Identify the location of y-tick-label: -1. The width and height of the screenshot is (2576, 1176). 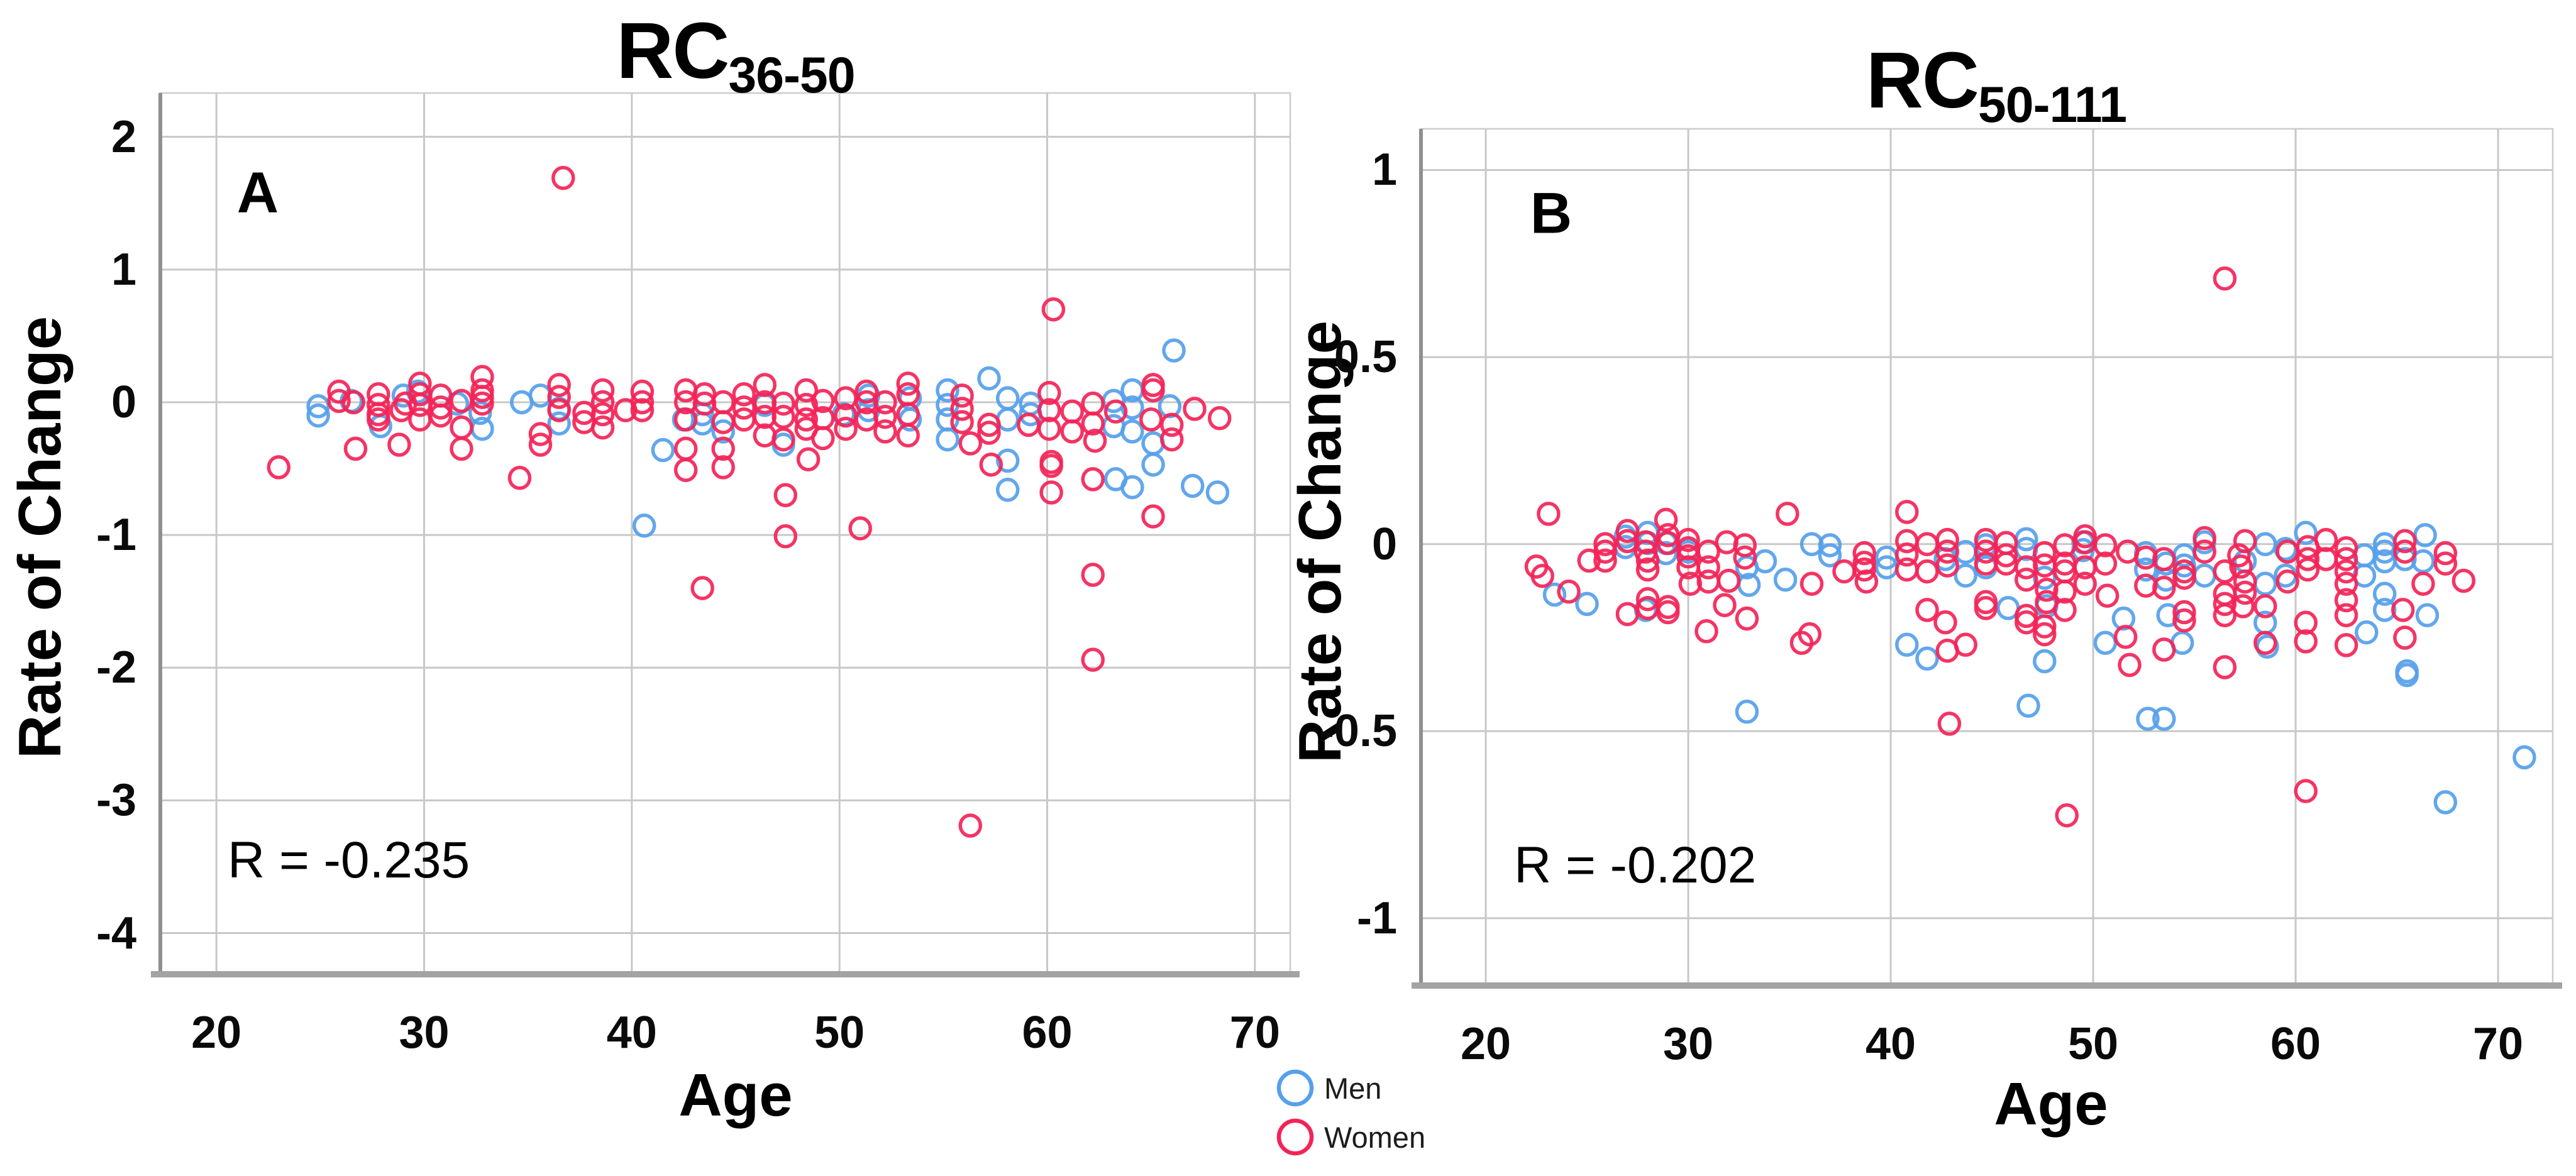
(1376, 918).